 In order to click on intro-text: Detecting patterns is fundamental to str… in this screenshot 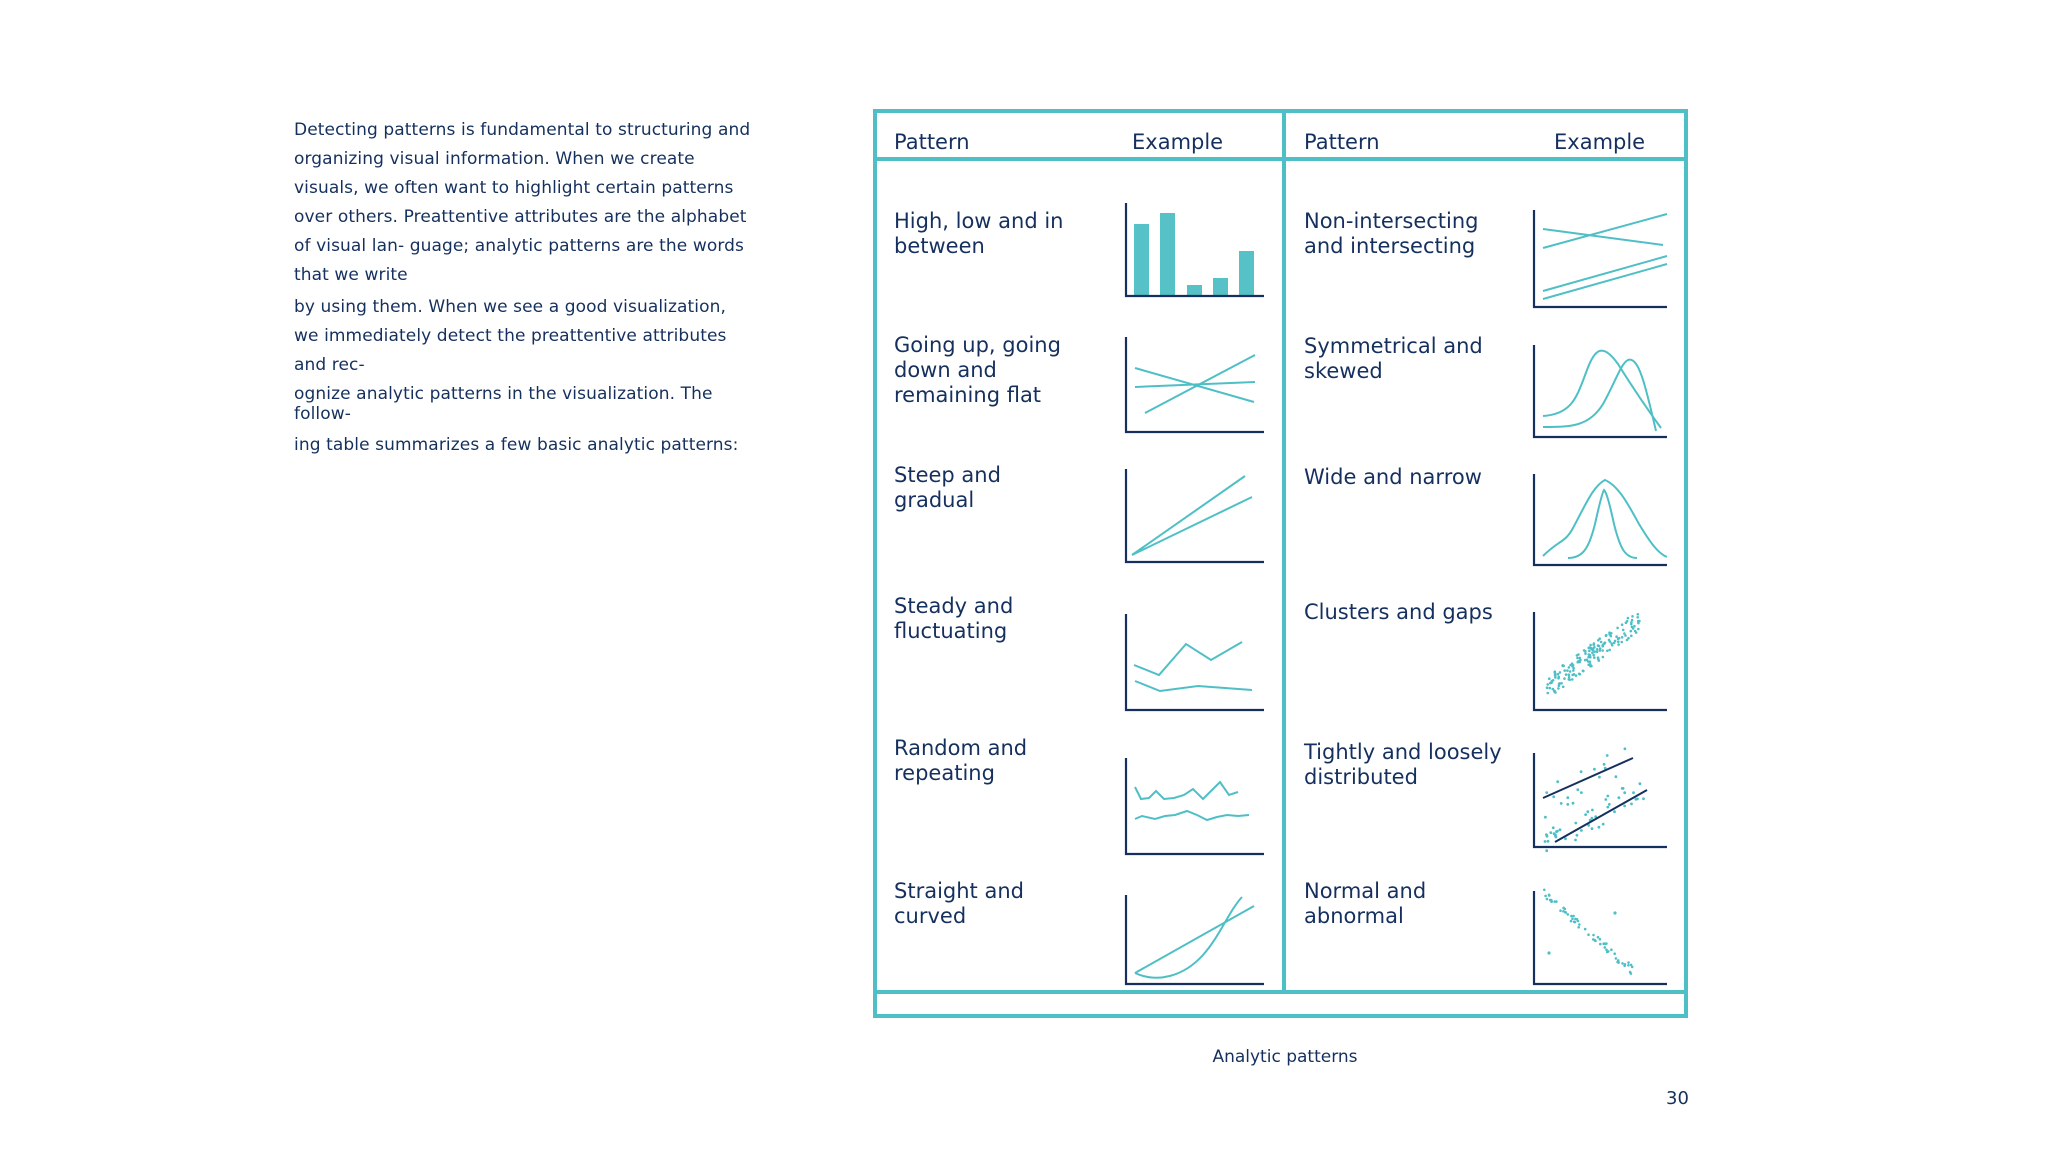, I will do `click(534, 288)`.